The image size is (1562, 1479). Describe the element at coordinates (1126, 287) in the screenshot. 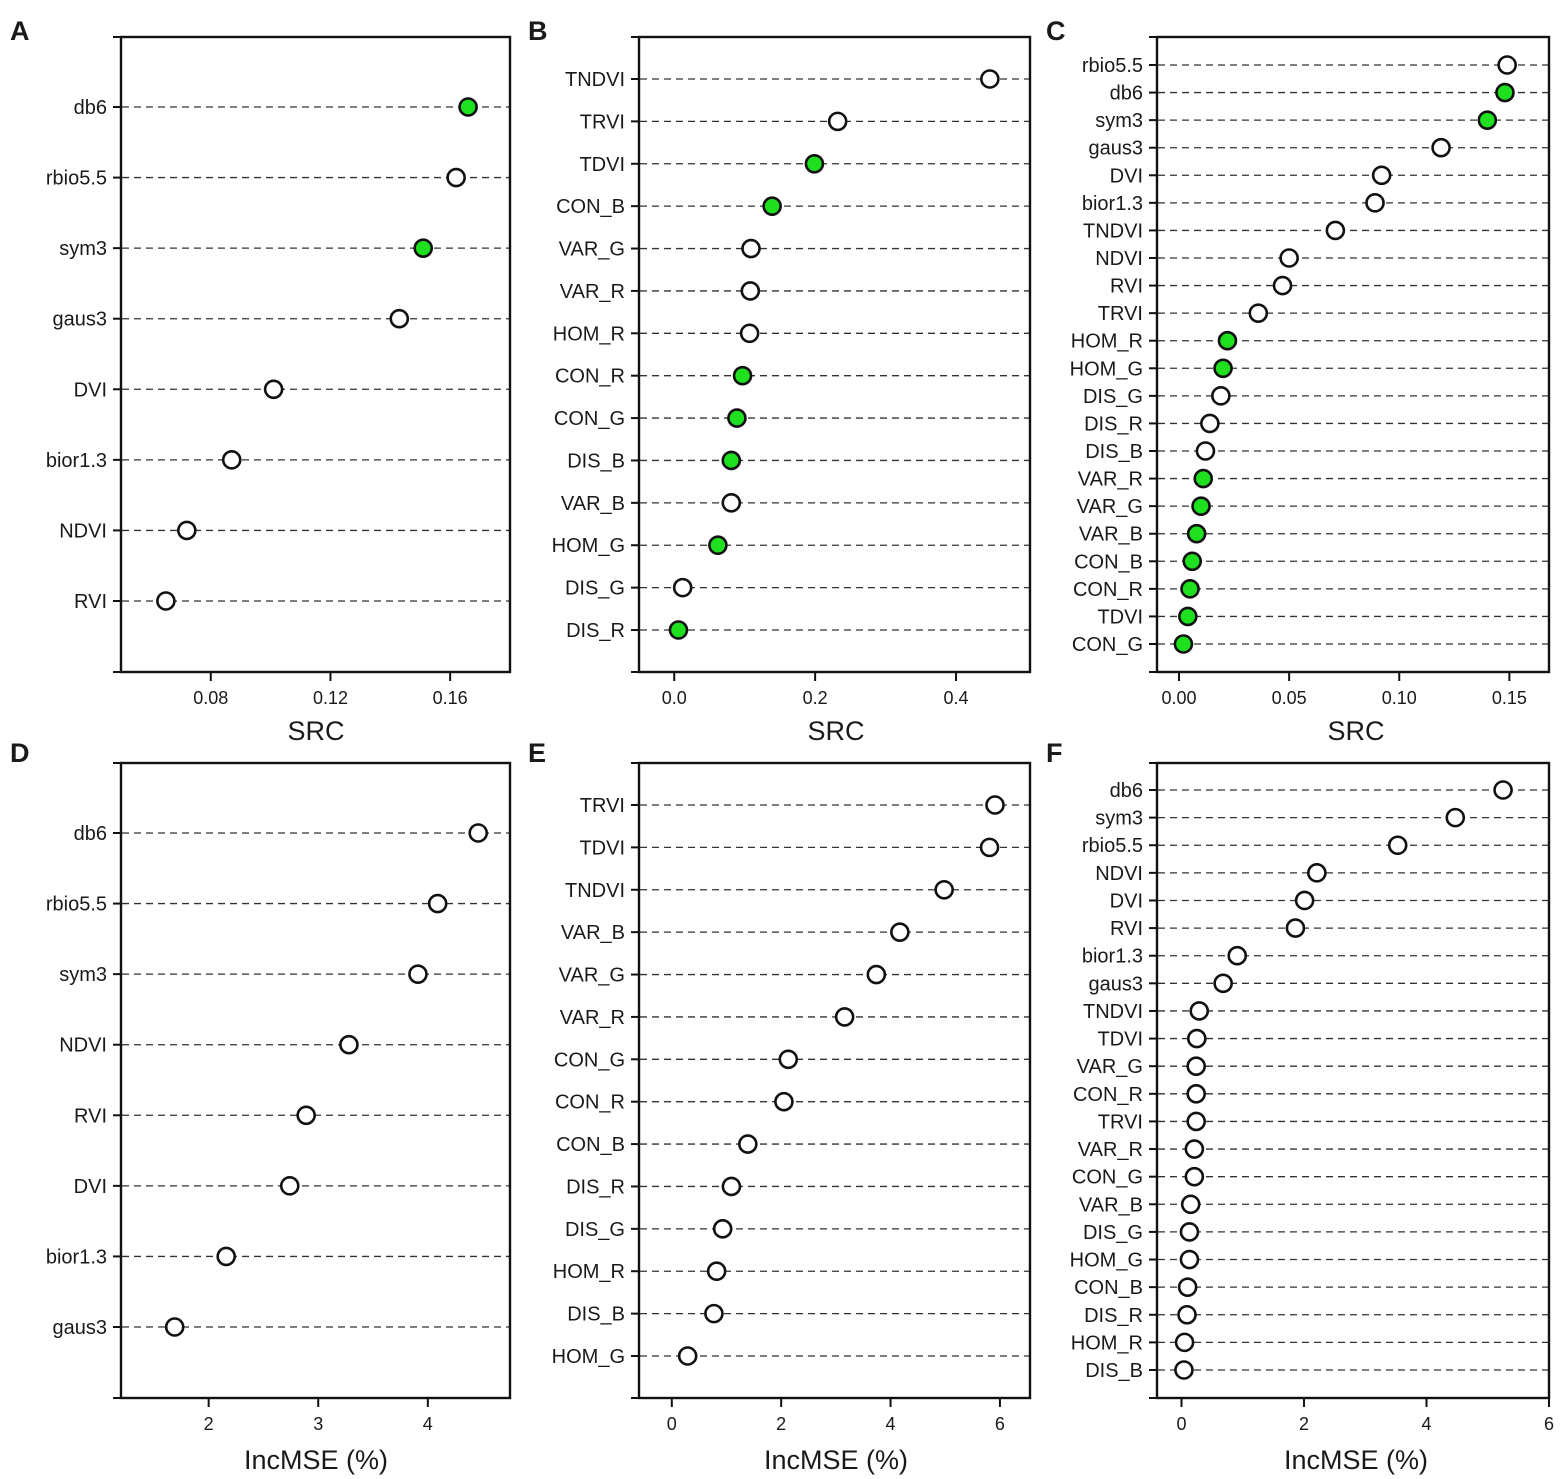

I see `category-label-c: RVI` at that location.